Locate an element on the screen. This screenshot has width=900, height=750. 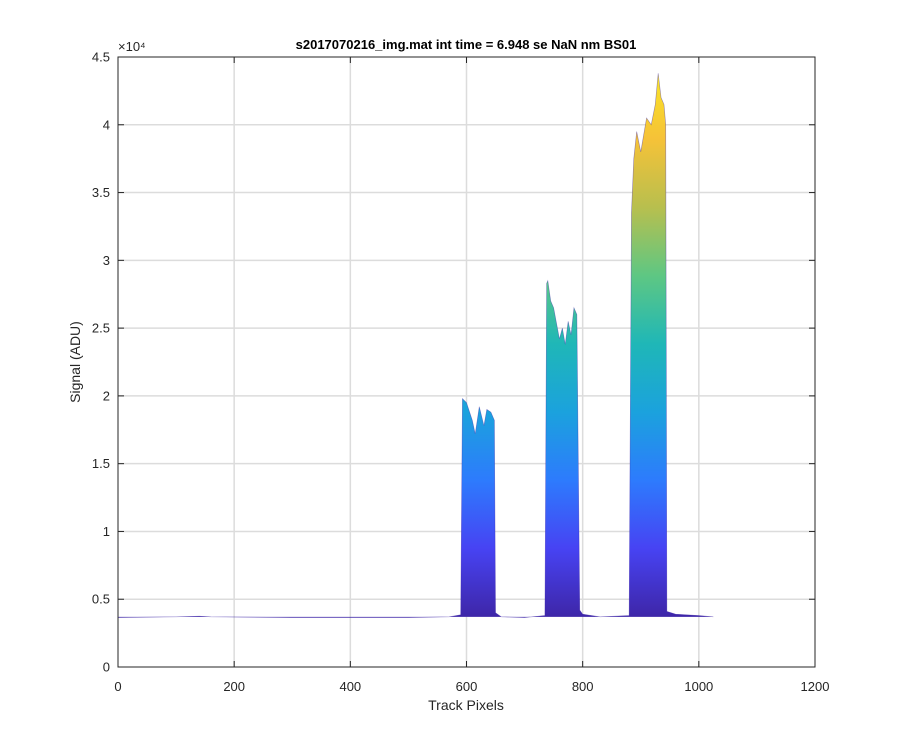
x-axis-label: Track Pixels is located at coordinates (466, 705).